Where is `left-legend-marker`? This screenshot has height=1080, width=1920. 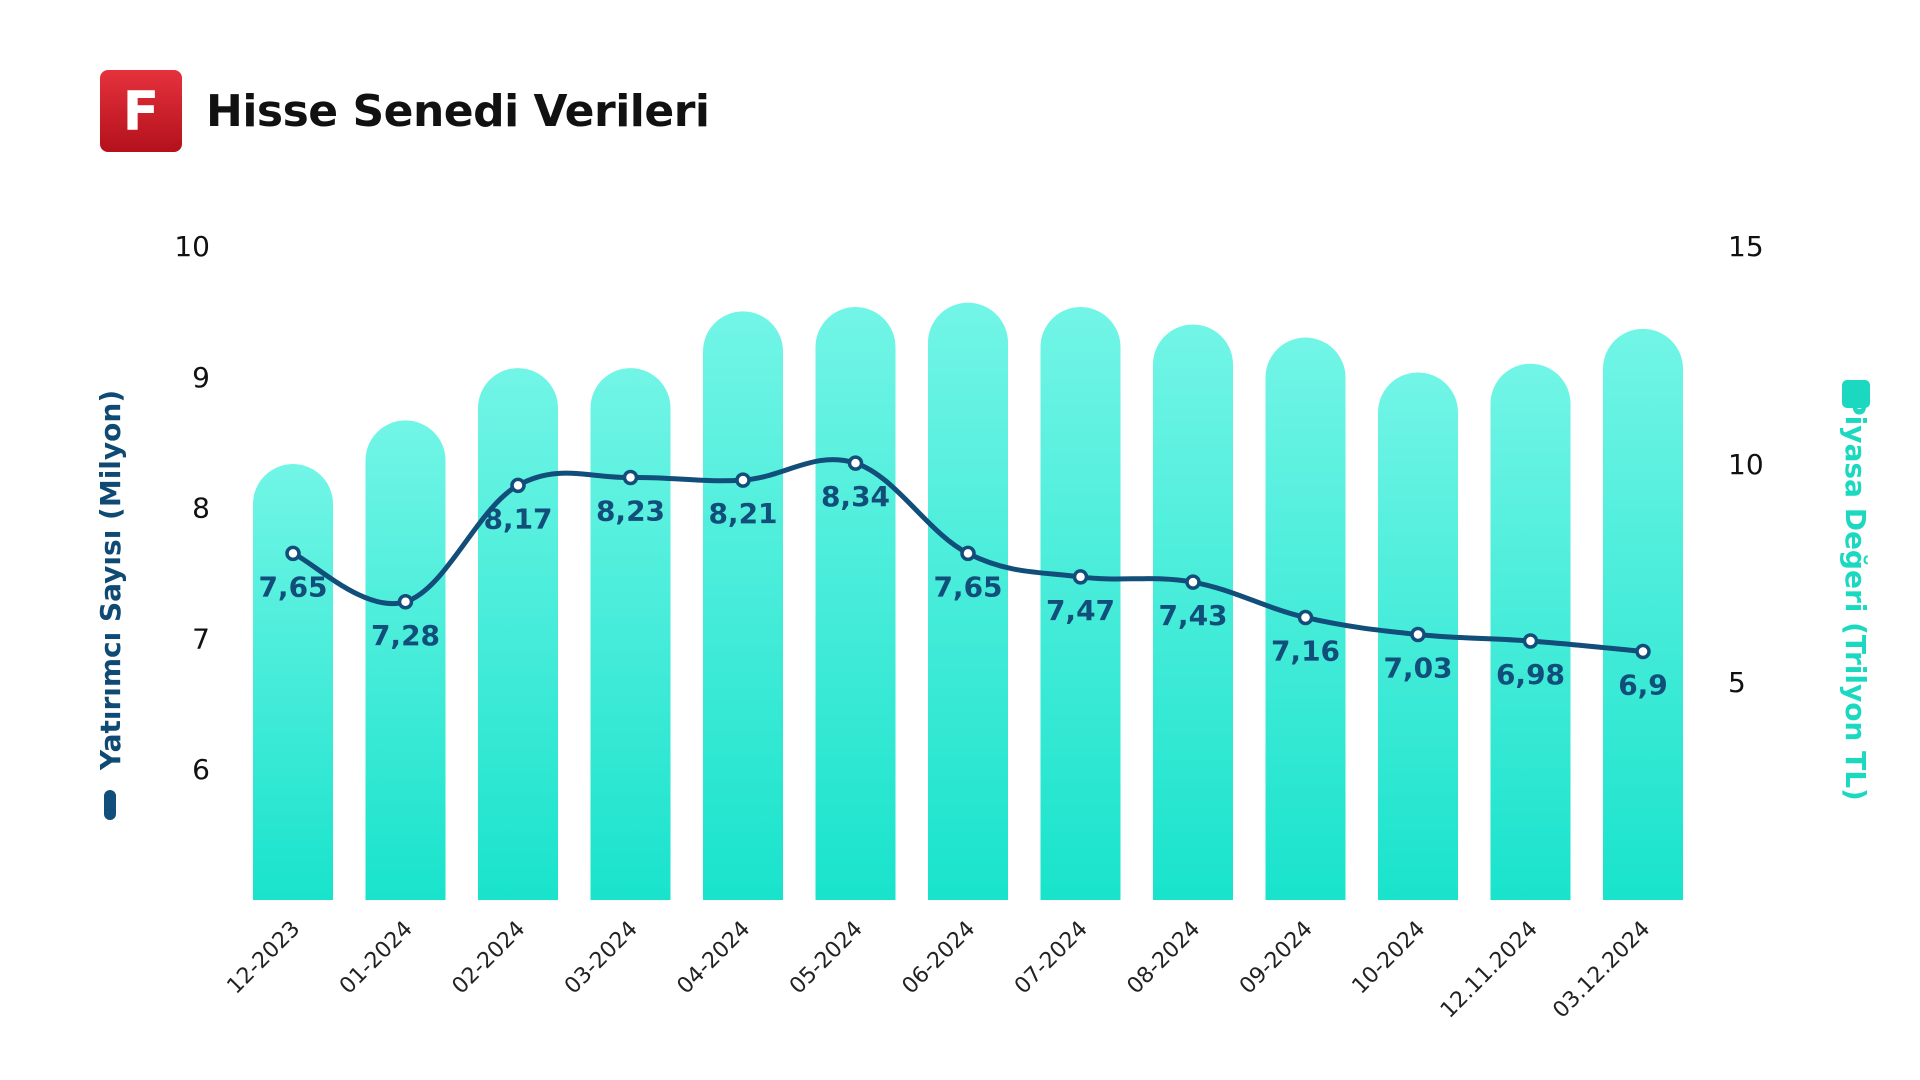 left-legend-marker is located at coordinates (110, 805).